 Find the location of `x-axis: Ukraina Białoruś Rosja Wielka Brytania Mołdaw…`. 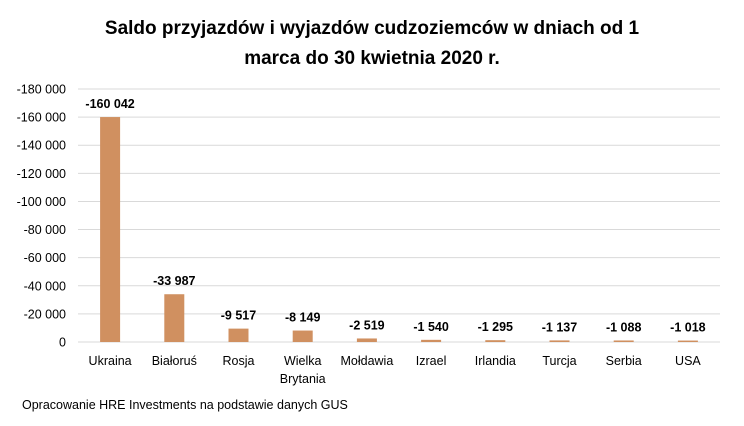

x-axis: Ukraina Białoruś Rosja Wielka Brytania Mołdaw… is located at coordinates (395, 370).